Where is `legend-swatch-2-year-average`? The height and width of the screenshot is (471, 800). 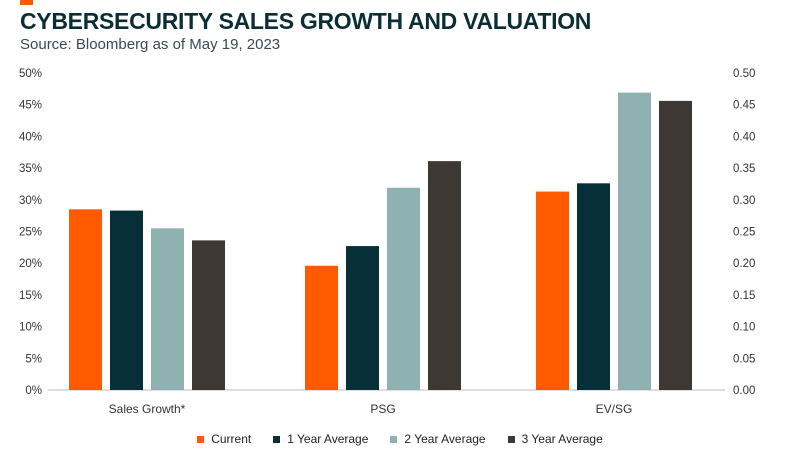
legend-swatch-2-year-average is located at coordinates (394, 439).